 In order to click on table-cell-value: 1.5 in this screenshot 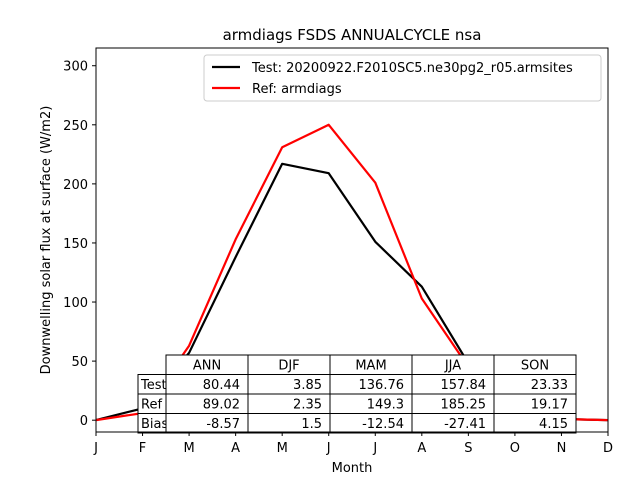, I will do `click(311, 424)`.